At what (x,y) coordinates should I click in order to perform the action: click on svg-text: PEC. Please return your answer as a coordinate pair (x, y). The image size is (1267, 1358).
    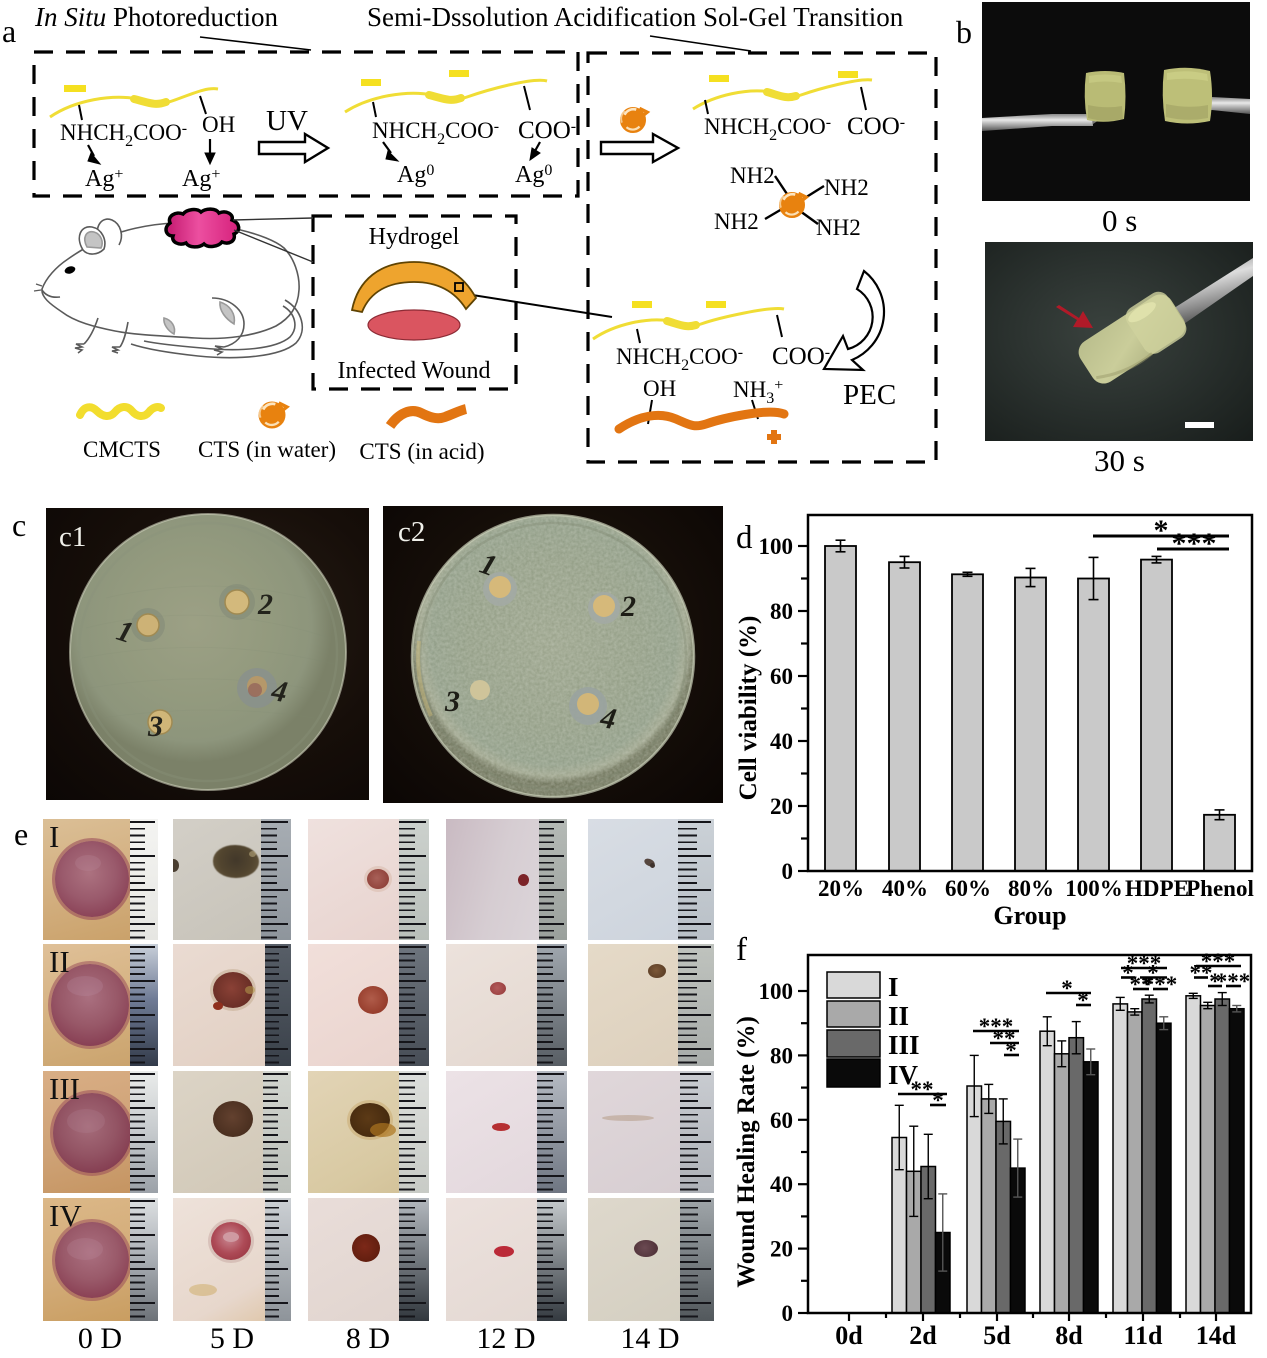
    Looking at the image, I should click on (869, 395).